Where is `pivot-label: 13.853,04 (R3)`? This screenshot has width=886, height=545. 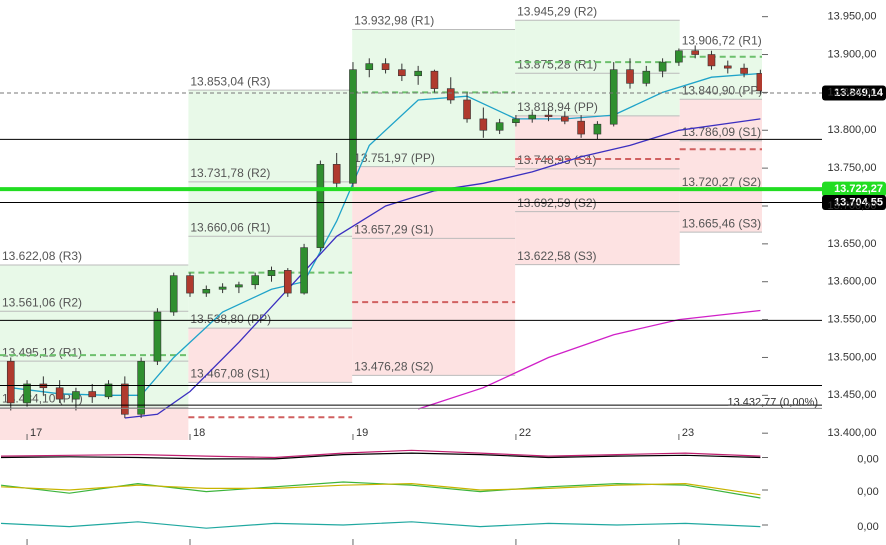 pivot-label: 13.853,04 (R3) is located at coordinates (230, 81).